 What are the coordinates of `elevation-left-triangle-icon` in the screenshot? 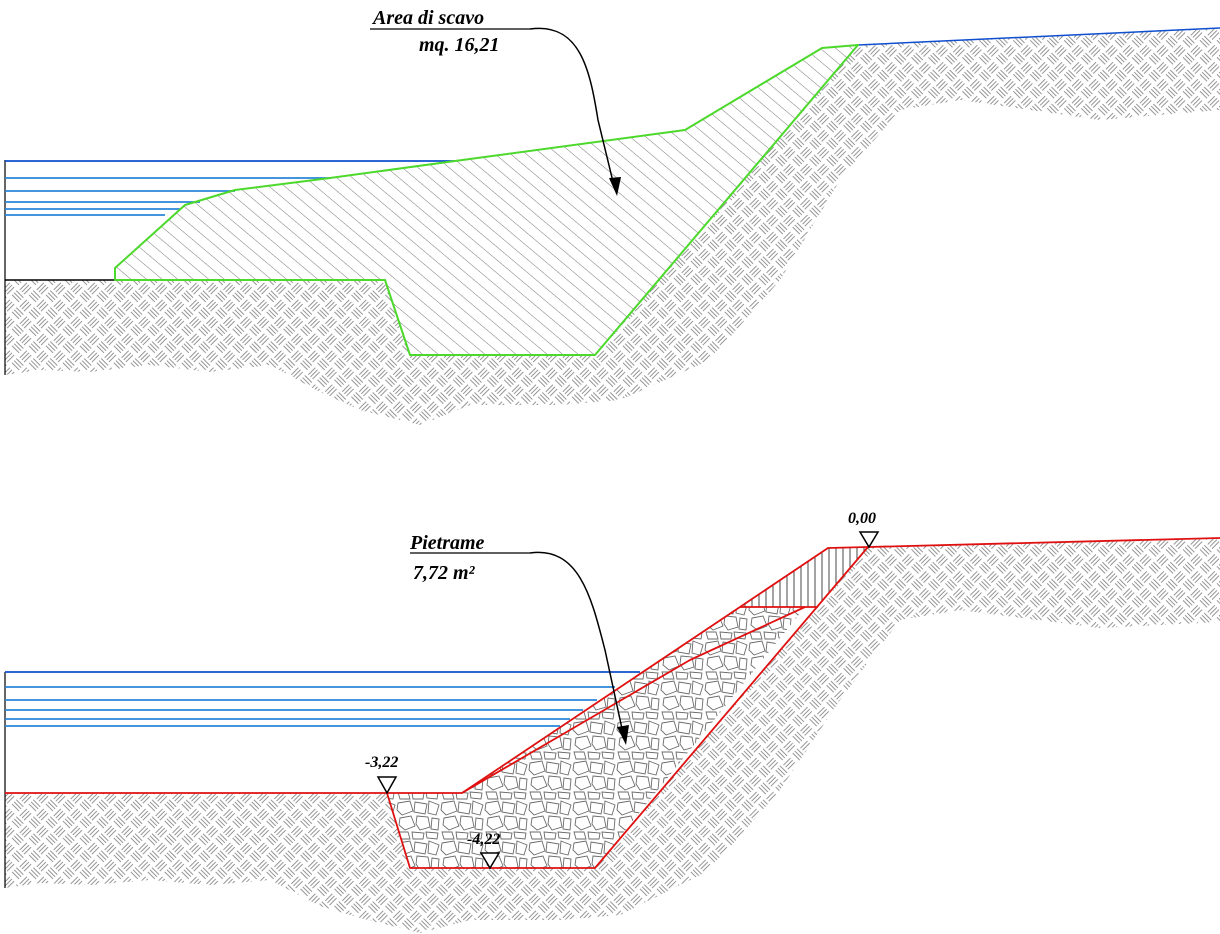 It's located at (387, 785).